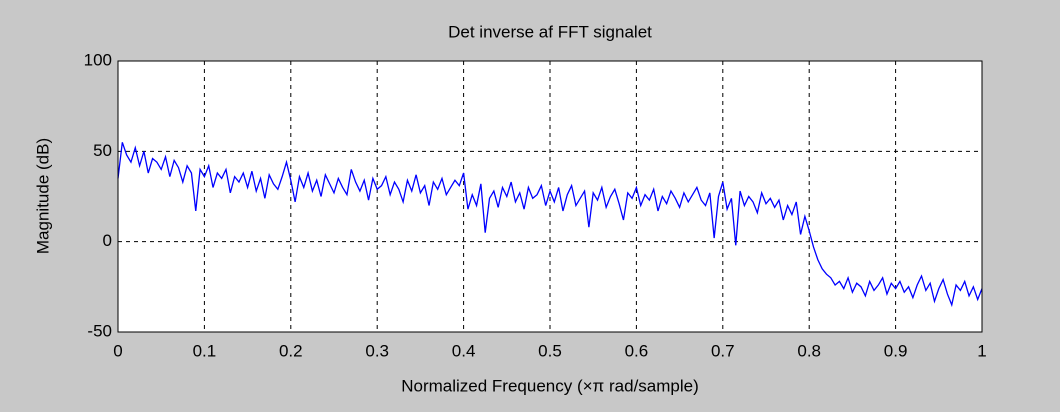  What do you see at coordinates (550, 385) in the screenshot?
I see `x-axis-label: Normalized Frequency (×π rad/sample)` at bounding box center [550, 385].